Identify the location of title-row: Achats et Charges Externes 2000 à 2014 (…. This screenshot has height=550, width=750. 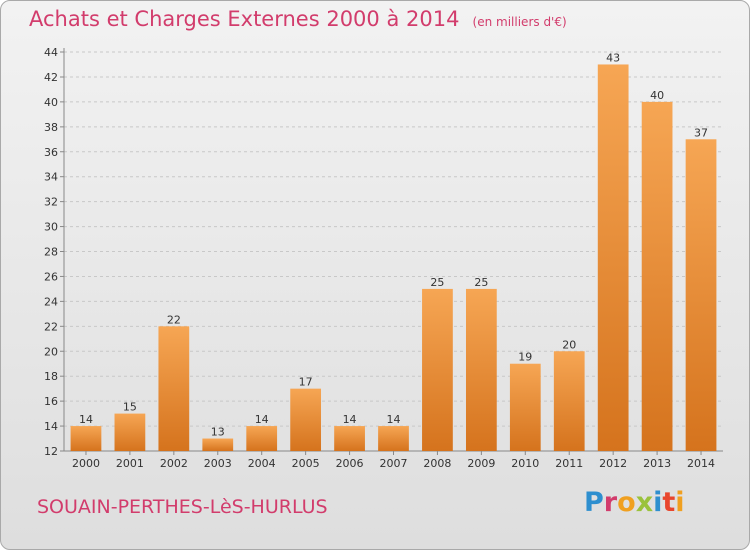
(298, 19).